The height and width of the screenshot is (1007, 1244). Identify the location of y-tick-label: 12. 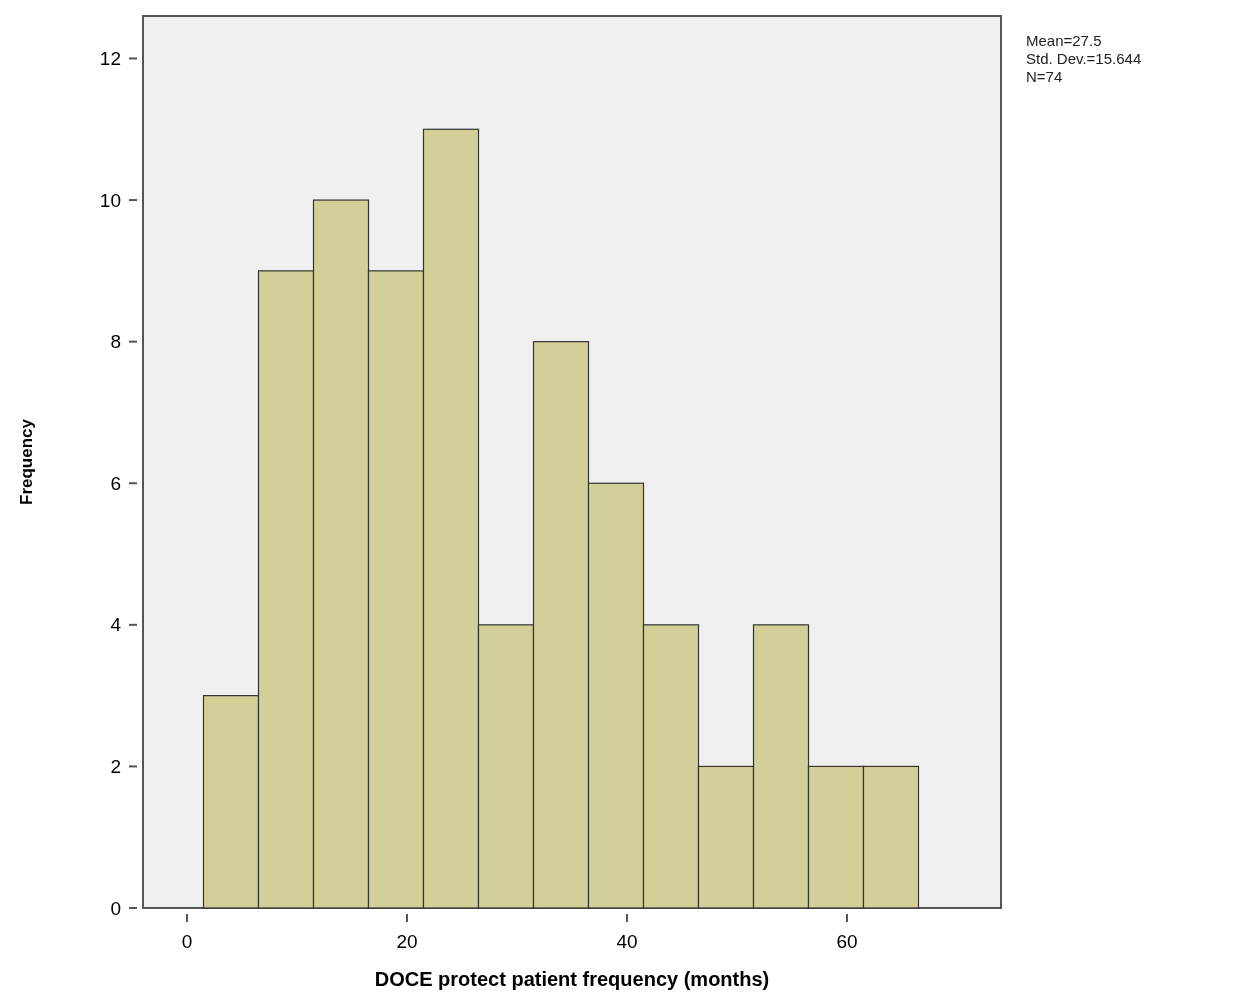
(110, 59).